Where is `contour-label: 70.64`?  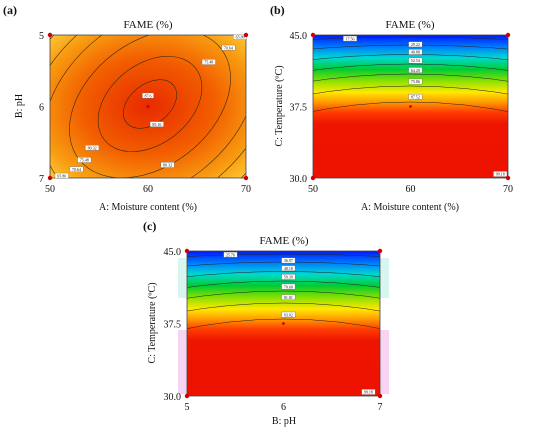 contour-label: 70.64 is located at coordinates (76, 169).